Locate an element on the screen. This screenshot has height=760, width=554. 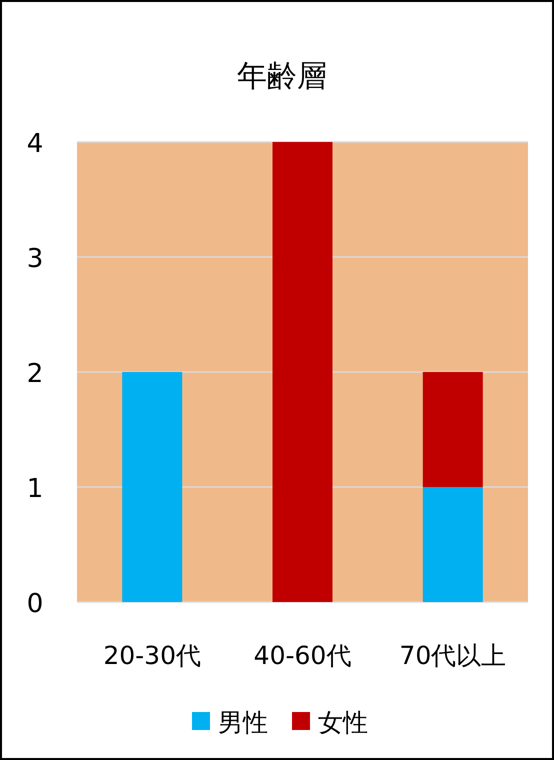
x-tick-label: 20-30代 is located at coordinates (152, 655).